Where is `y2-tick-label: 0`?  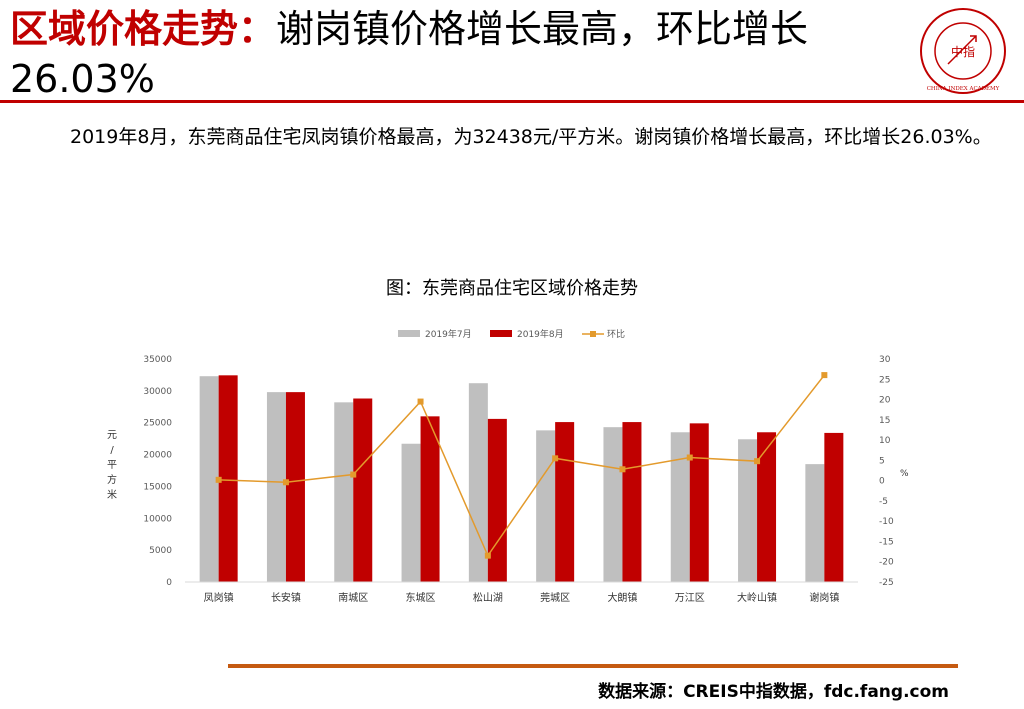 y2-tick-label: 0 is located at coordinates (882, 482).